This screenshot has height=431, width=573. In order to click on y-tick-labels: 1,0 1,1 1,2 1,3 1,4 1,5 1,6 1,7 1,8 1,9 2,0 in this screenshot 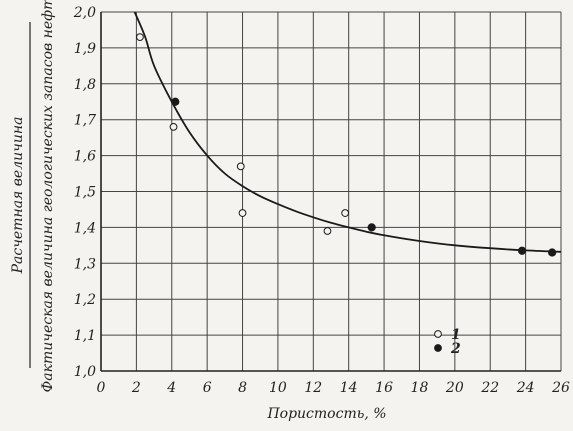, I will do `click(84, 192)`.